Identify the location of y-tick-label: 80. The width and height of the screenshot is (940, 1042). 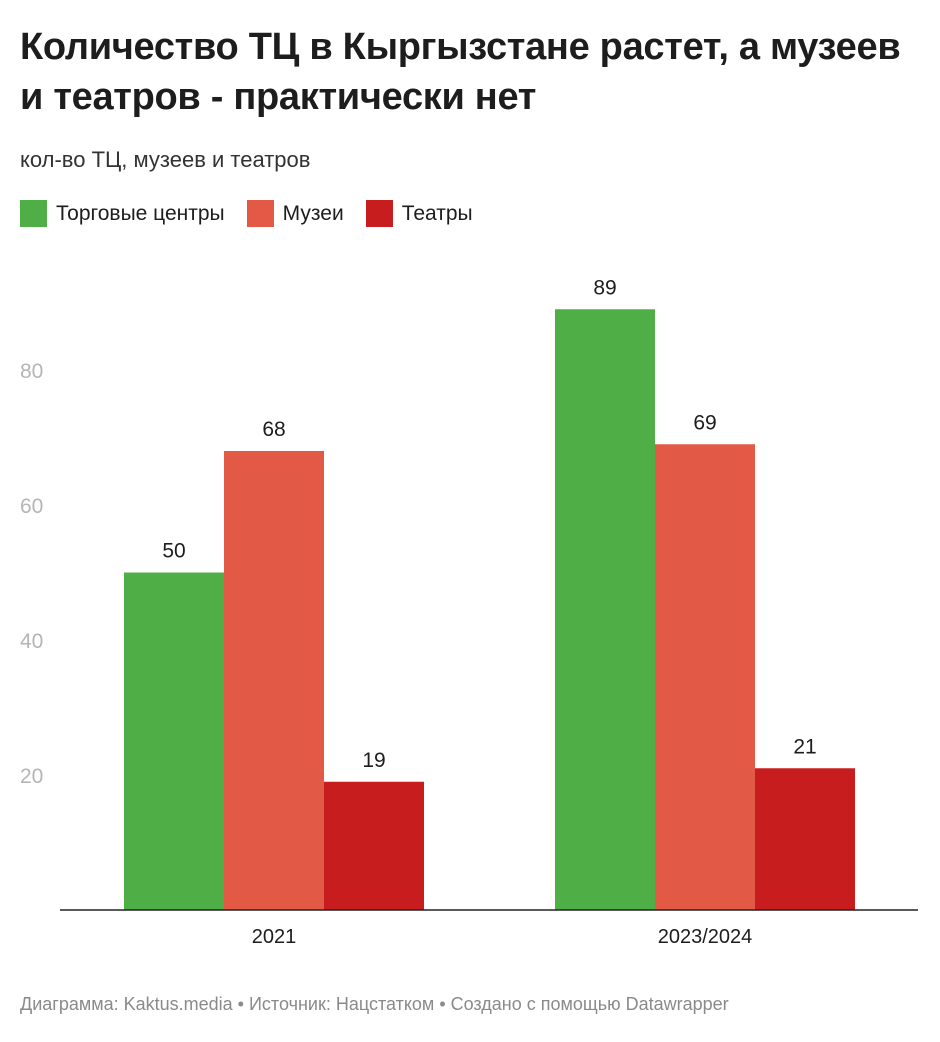
(31, 371).